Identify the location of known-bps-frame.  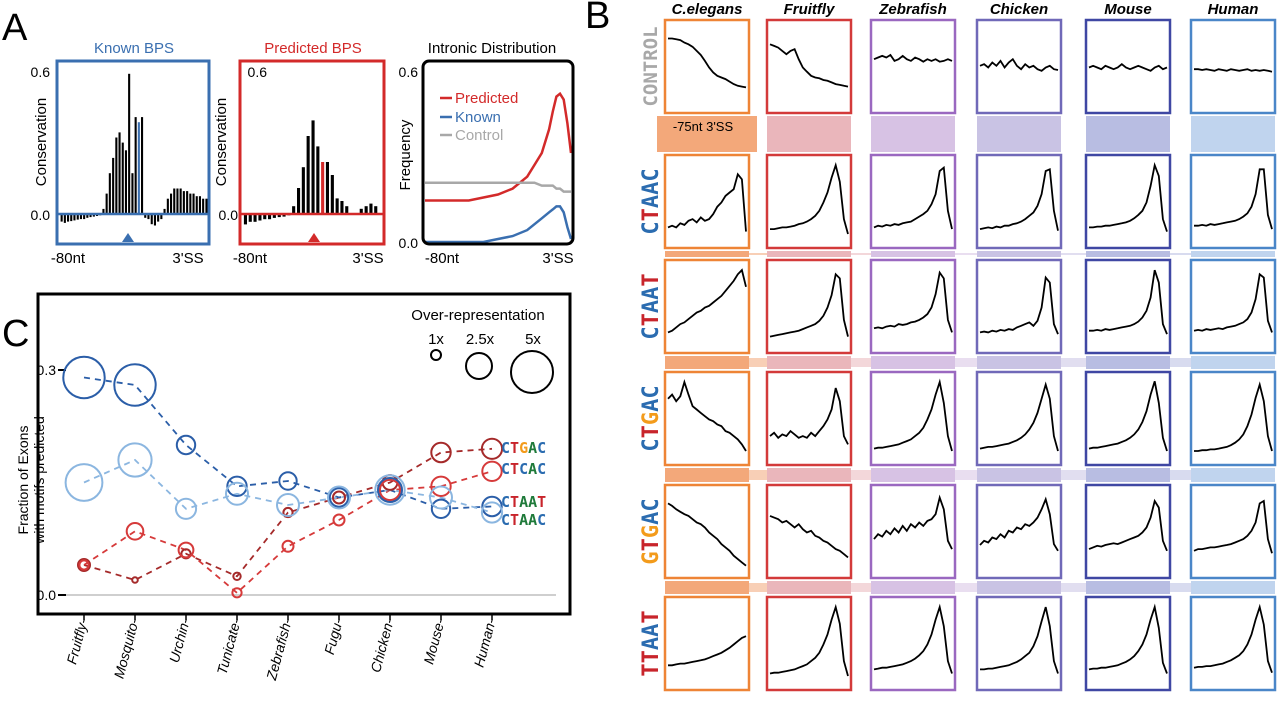
(133, 152).